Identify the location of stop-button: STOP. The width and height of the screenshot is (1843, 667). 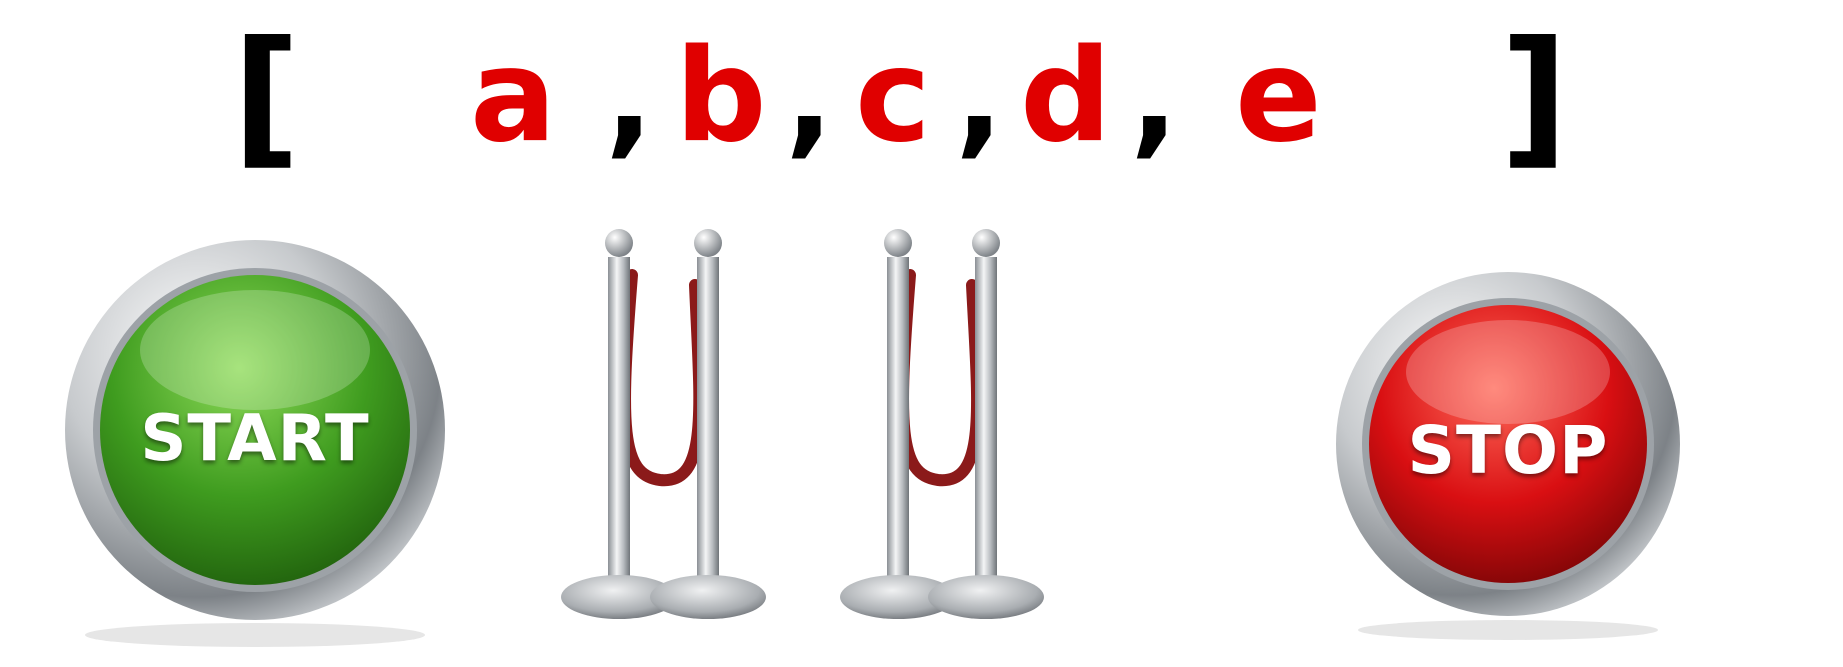
(1508, 452).